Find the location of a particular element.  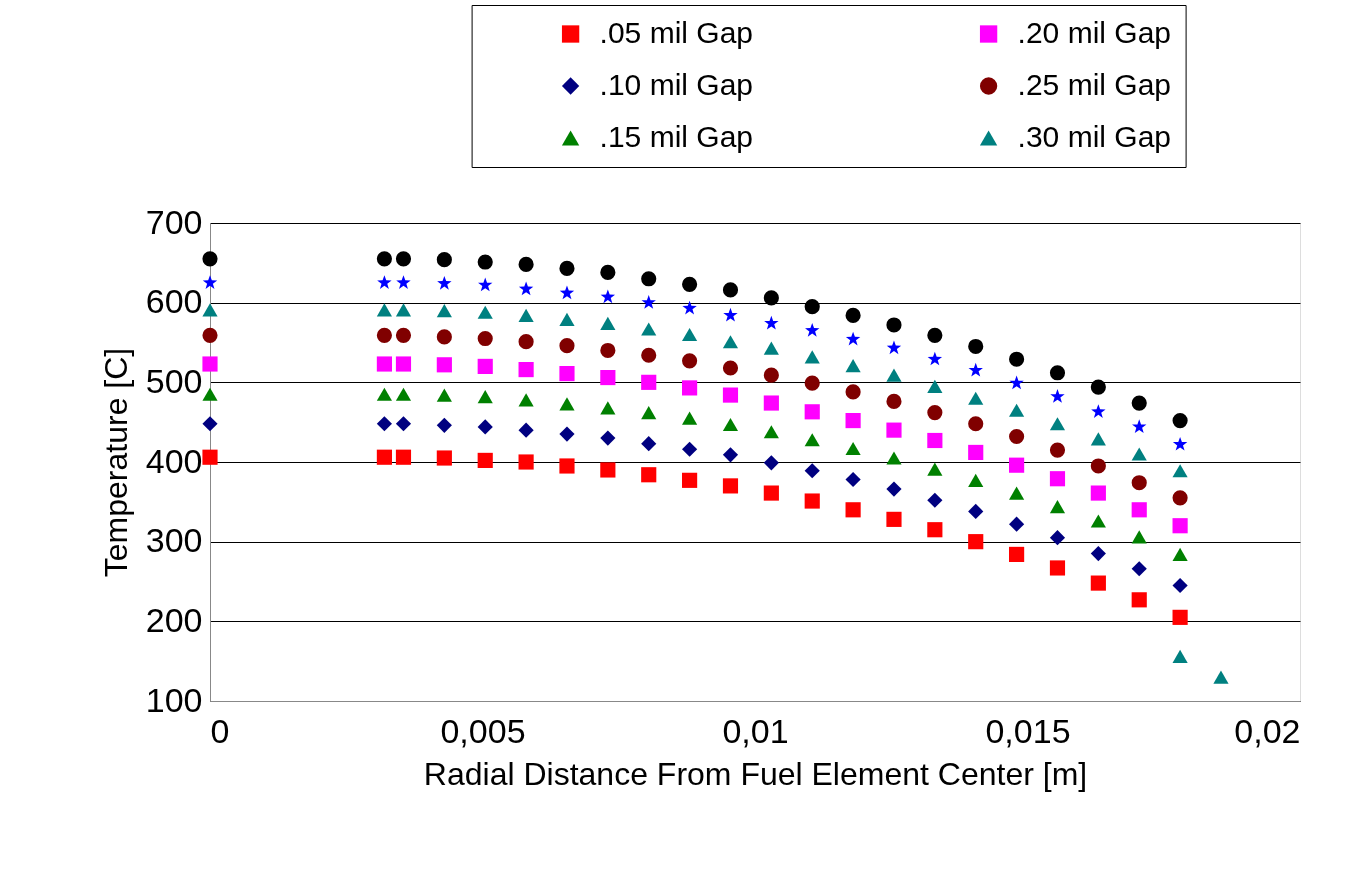

x-tick-label: 0,015 is located at coordinates (1028, 730).